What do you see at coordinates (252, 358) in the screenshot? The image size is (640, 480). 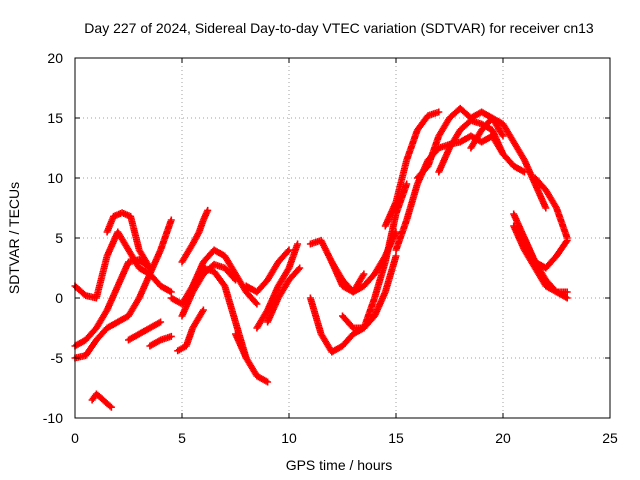 I see `series-arc-m` at bounding box center [252, 358].